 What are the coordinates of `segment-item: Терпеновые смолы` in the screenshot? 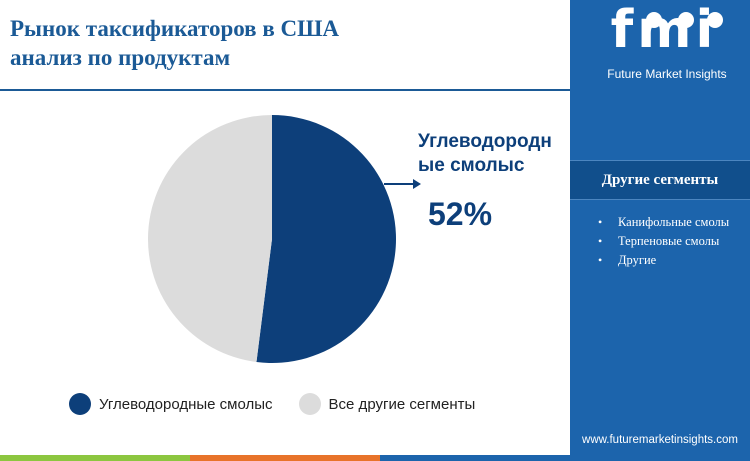 It's located at (672, 241).